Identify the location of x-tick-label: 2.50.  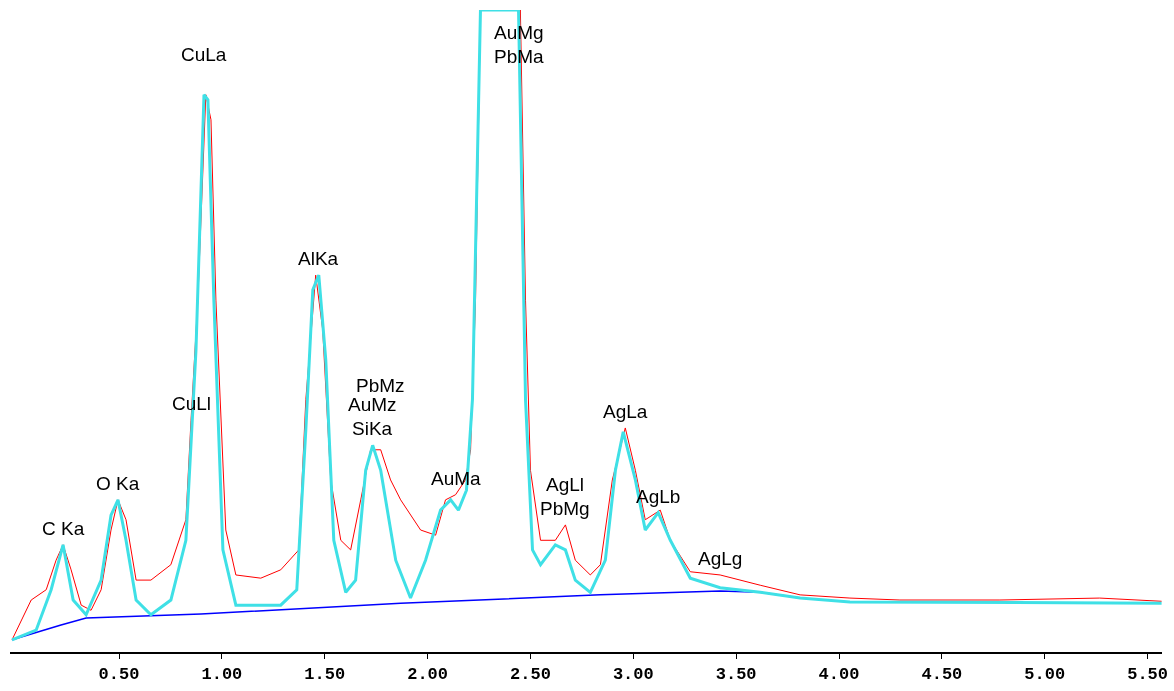
(530, 675).